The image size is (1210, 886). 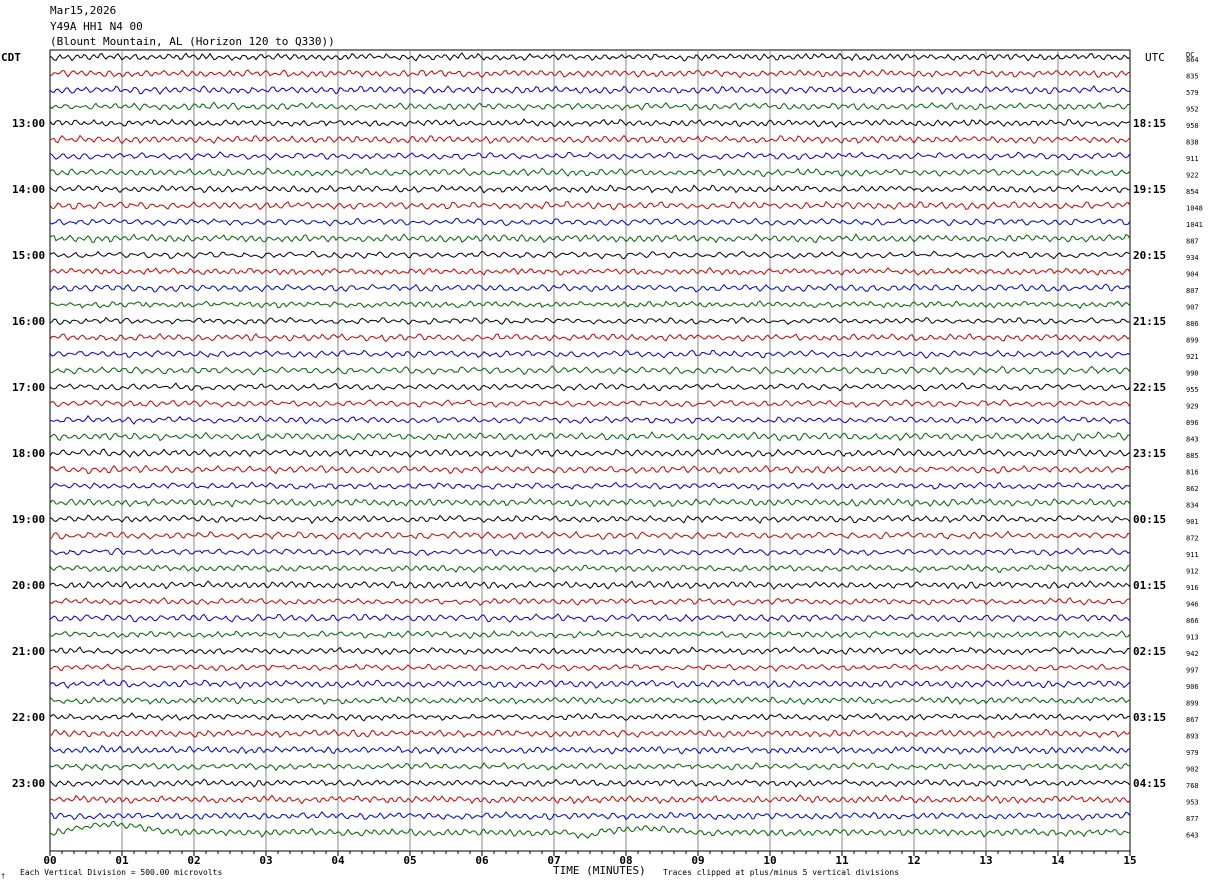 I want to click on utc-hour-label: 22:15, so click(x=1149, y=387).